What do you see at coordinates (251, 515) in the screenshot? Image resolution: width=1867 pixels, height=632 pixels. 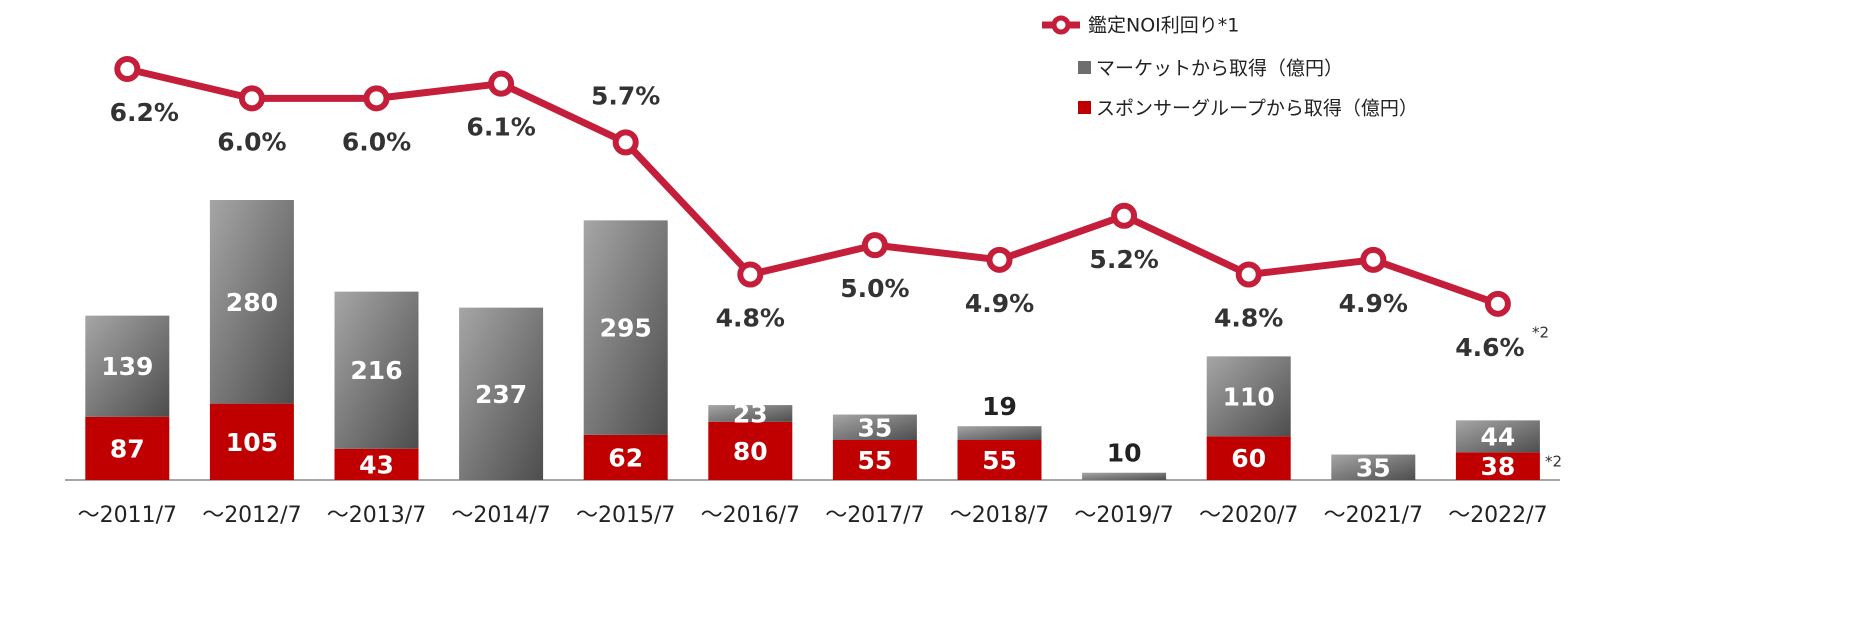 I see `x-tick-label: ～2012/7` at bounding box center [251, 515].